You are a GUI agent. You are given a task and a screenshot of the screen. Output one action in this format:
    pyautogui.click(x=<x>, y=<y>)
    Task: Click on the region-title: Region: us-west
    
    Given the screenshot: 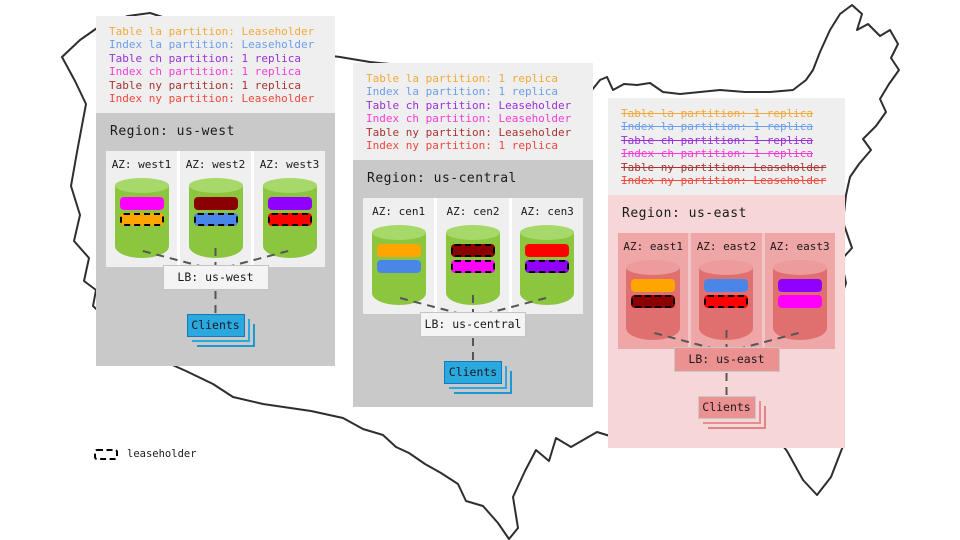 What is the action you would take?
    pyautogui.click(x=172, y=132)
    